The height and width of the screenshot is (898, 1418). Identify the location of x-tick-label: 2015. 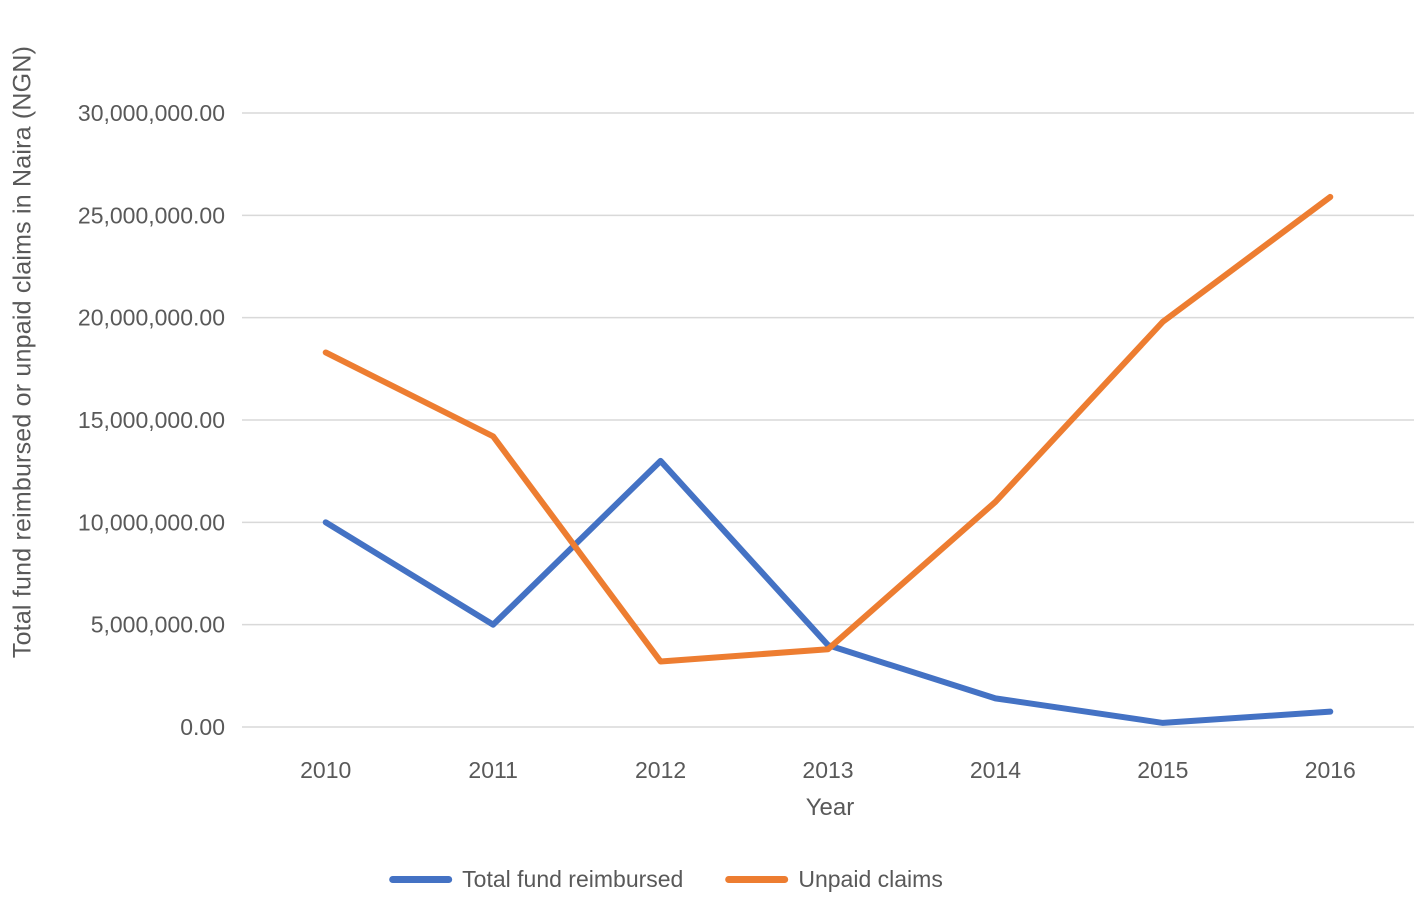
(1162, 770).